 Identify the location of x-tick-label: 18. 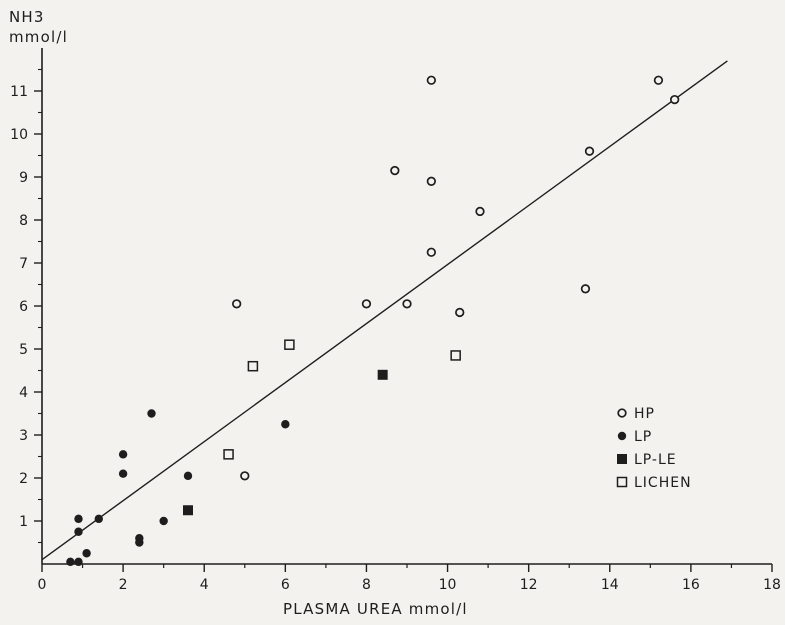
(772, 585).